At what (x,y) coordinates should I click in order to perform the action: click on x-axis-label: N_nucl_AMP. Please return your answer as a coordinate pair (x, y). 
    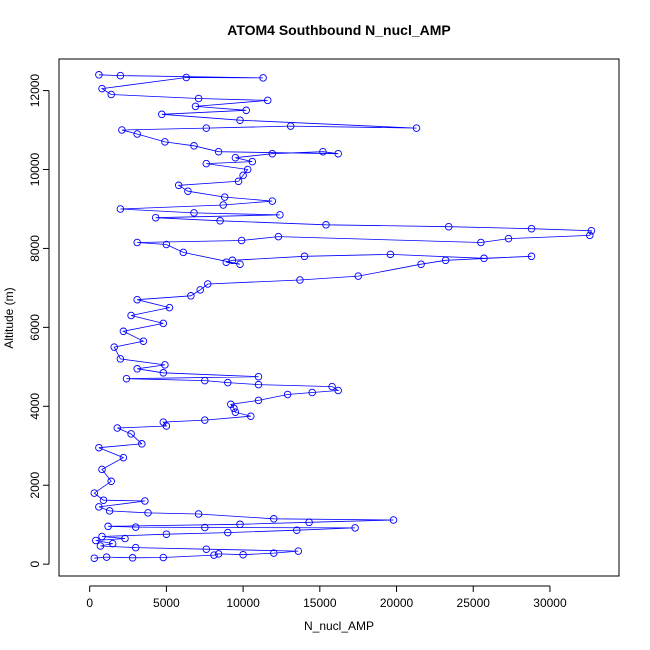
    Looking at the image, I should click on (339, 626).